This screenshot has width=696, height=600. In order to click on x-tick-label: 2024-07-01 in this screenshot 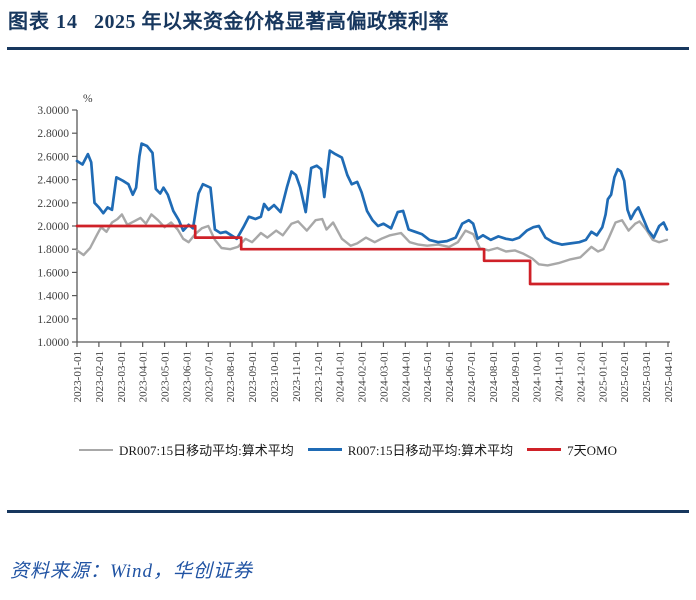, I will do `click(472, 376)`.